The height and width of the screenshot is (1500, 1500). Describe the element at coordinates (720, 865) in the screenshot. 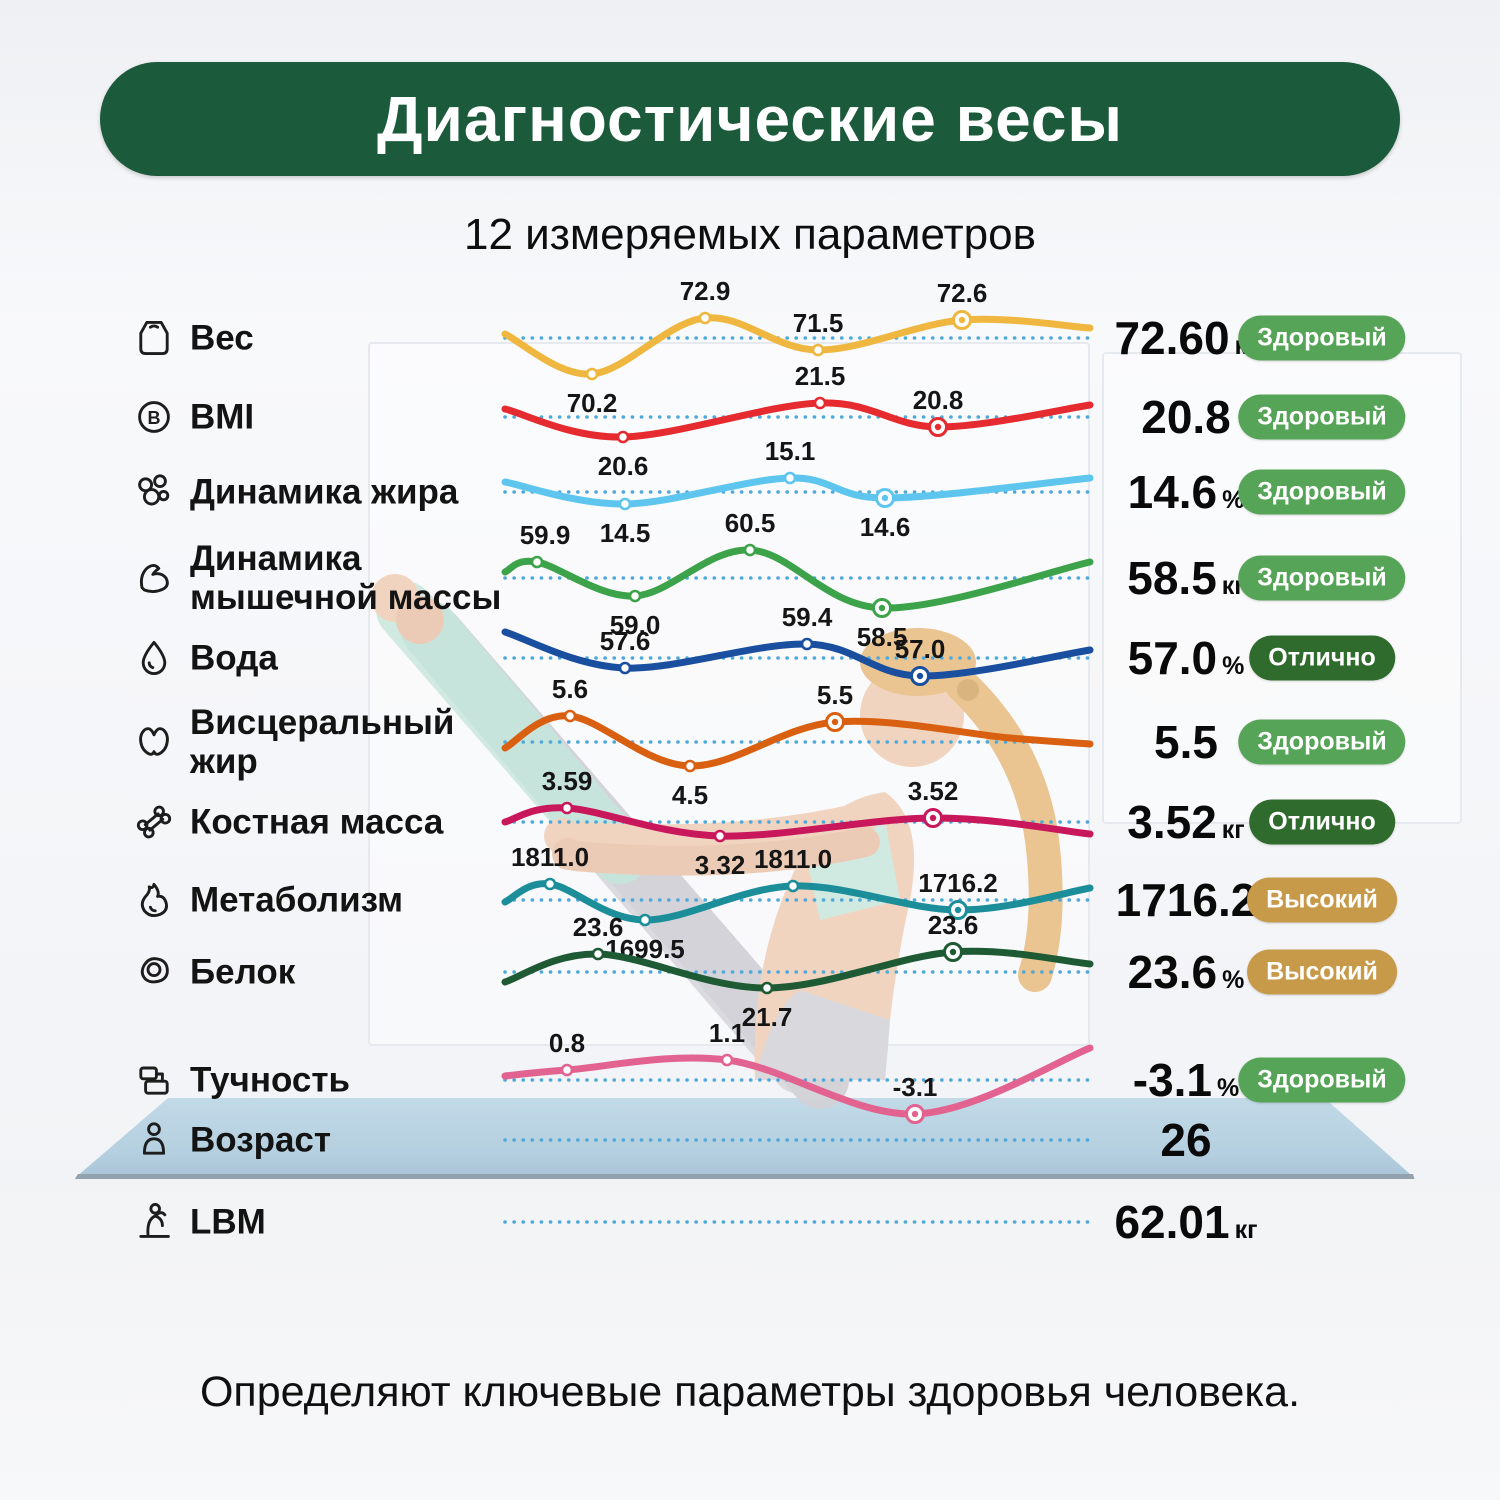

I see `data-point-label: 3.32` at that location.